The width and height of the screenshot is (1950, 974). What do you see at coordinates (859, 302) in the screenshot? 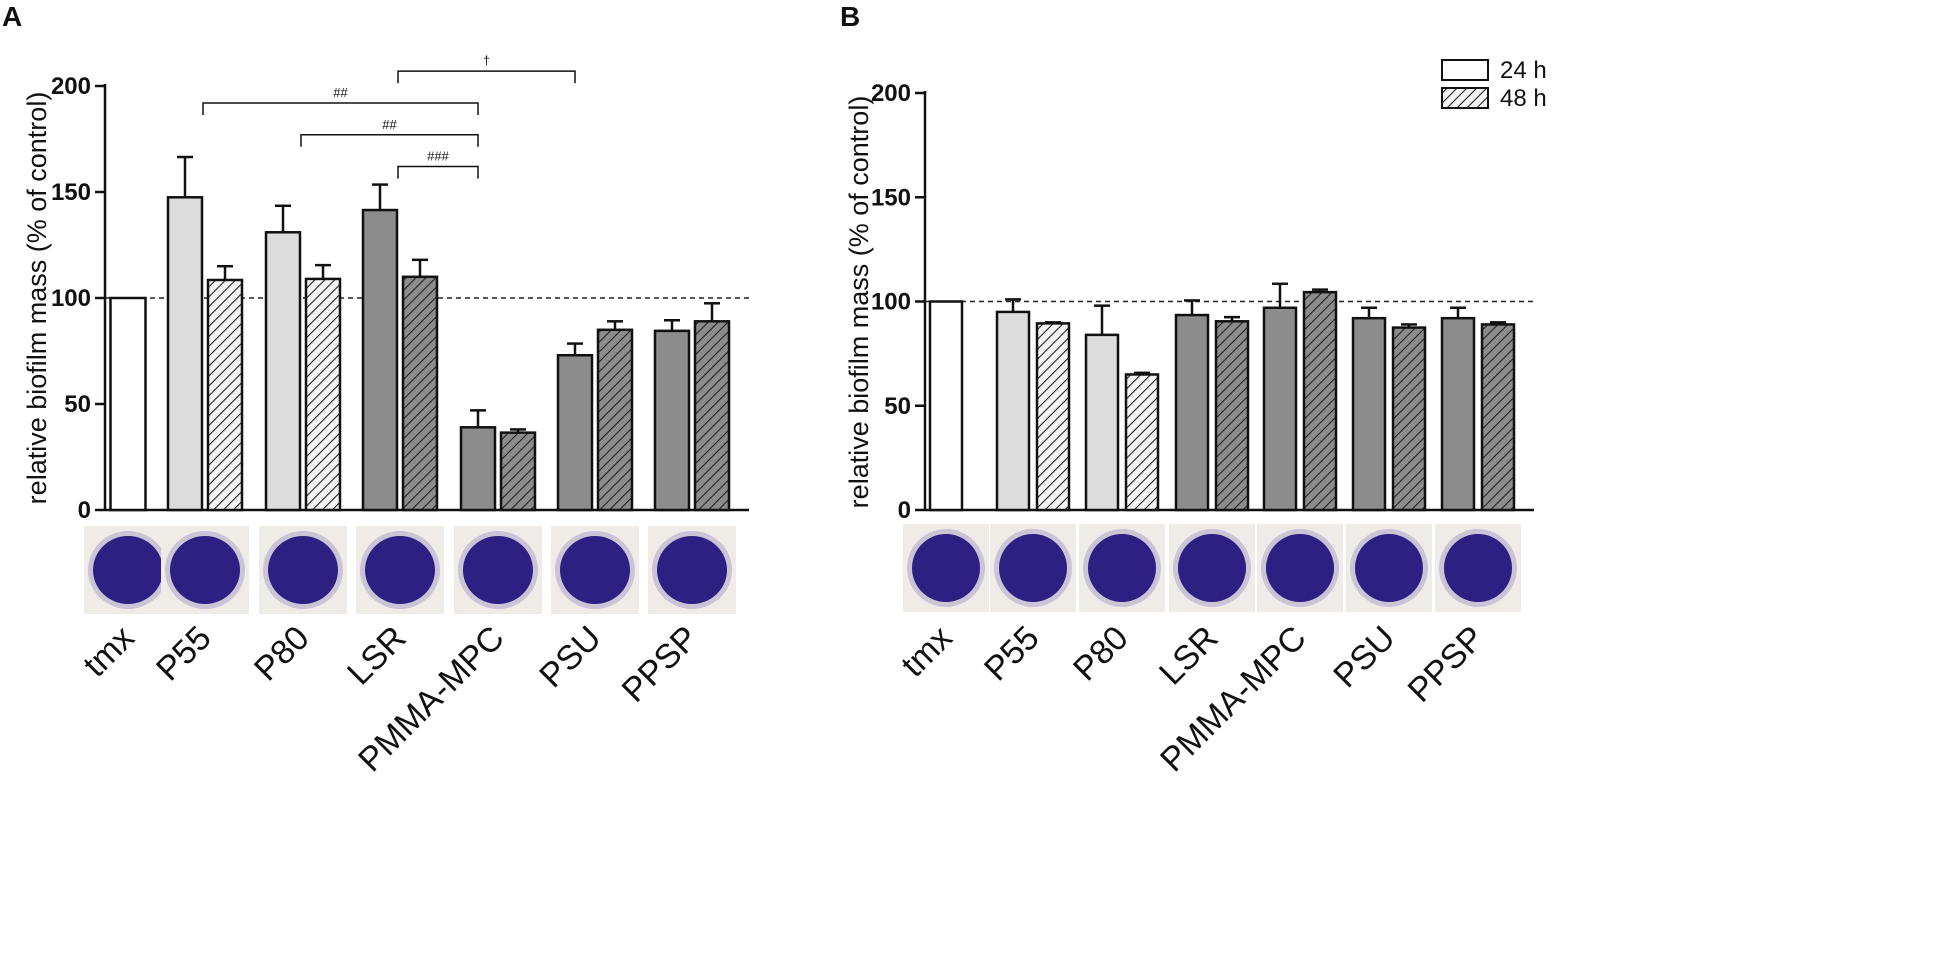
I see `y-axis-label-b: relative biofilm mass (% of control)` at bounding box center [859, 302].